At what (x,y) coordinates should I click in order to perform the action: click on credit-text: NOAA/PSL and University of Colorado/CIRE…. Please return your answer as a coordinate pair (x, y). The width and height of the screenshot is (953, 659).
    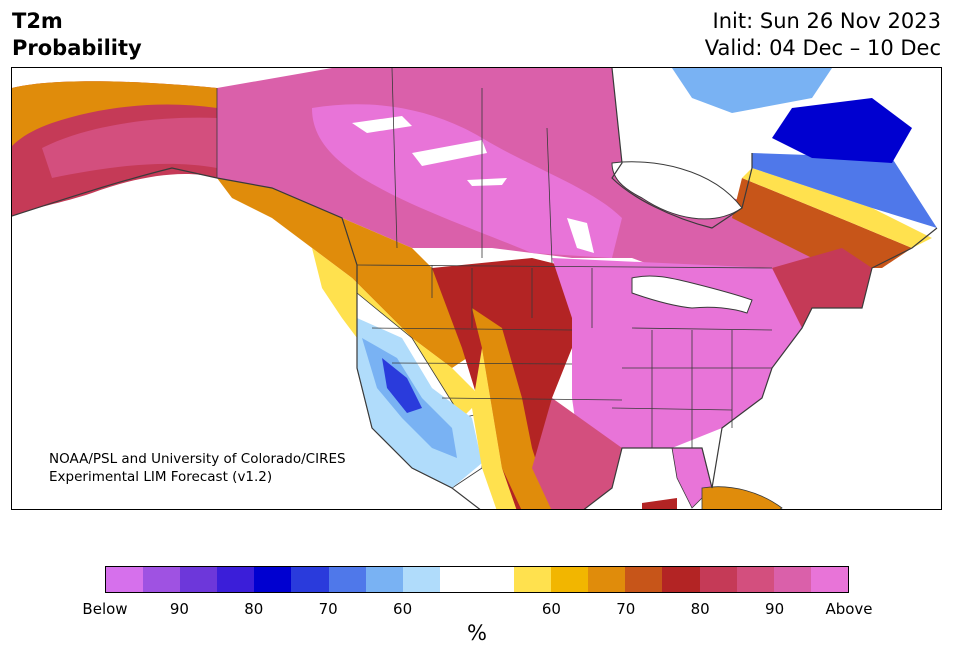
    Looking at the image, I should click on (197, 468).